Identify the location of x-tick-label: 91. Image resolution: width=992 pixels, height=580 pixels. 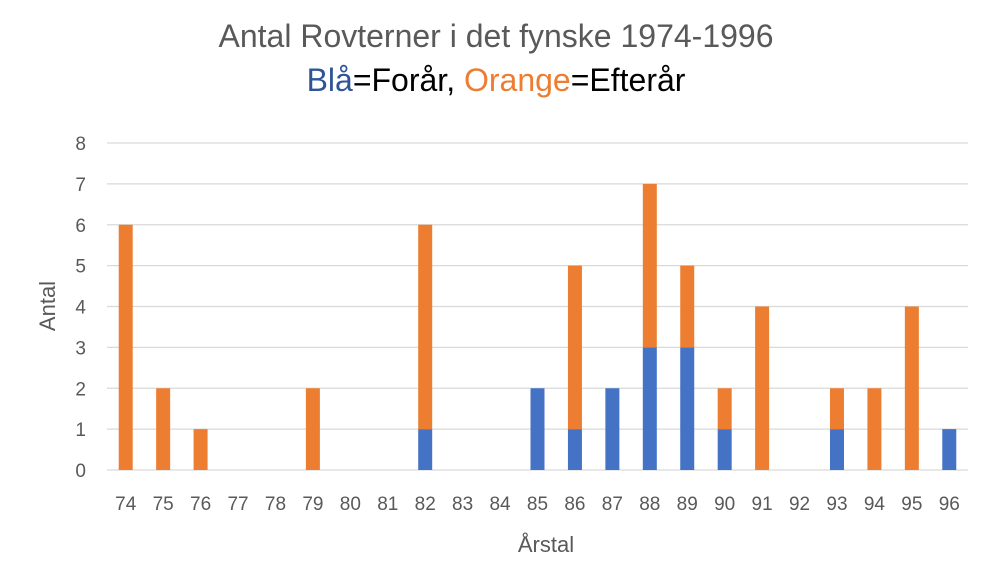
(762, 504).